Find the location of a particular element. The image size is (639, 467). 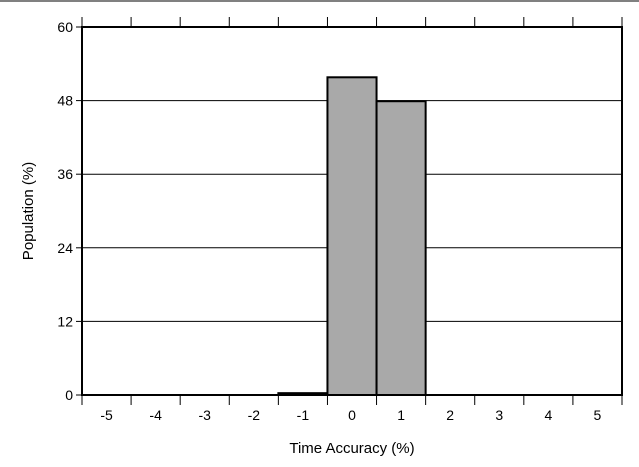

y-tick-label: 0 is located at coordinates (69, 395).